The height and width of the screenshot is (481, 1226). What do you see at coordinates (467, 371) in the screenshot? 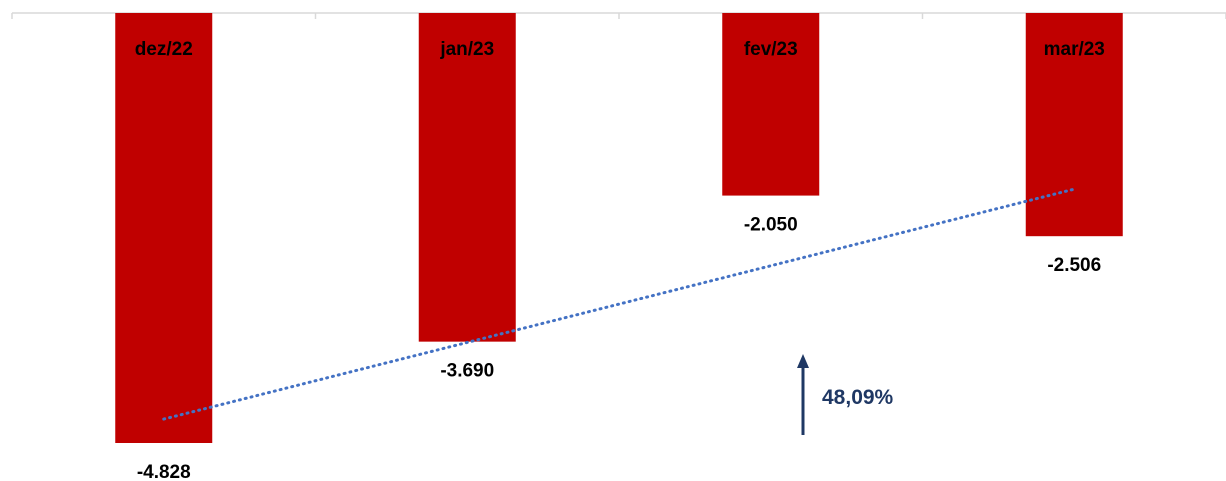
I see `value-label: -3.690` at bounding box center [467, 371].